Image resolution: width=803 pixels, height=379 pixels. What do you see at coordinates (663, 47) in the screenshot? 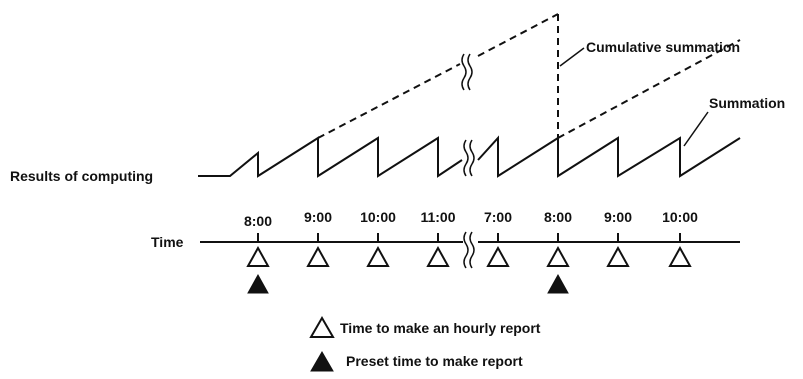
I see `cumulative-summation-label: Cumulative summation` at bounding box center [663, 47].